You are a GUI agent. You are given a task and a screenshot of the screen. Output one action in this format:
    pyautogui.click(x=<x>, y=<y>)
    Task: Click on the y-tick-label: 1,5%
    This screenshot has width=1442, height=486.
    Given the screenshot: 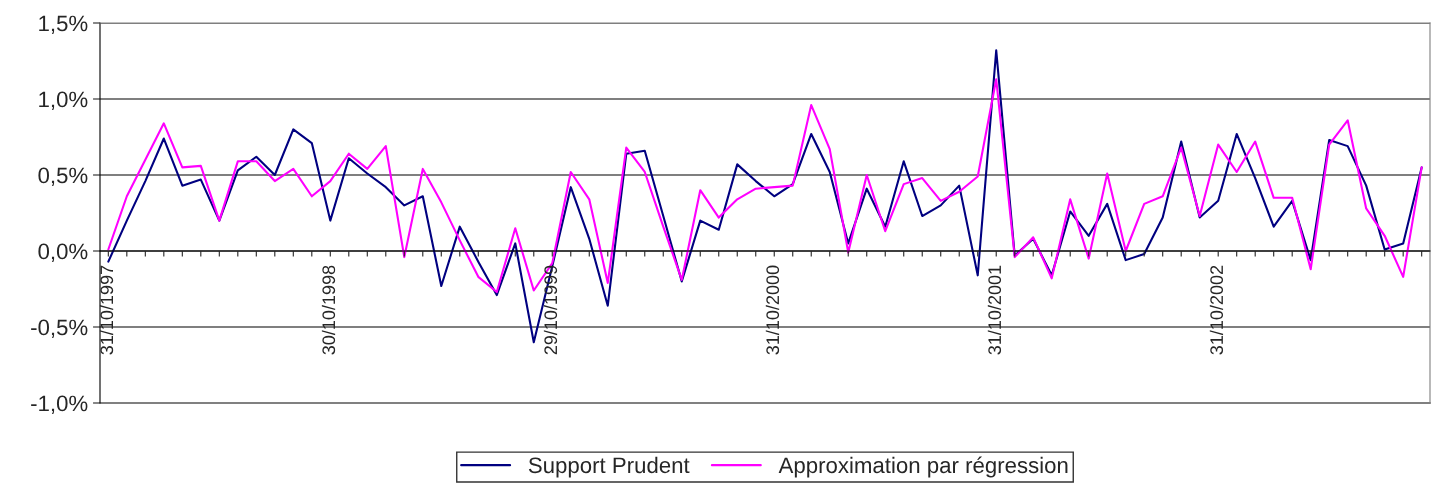 What is the action you would take?
    pyautogui.click(x=63, y=24)
    